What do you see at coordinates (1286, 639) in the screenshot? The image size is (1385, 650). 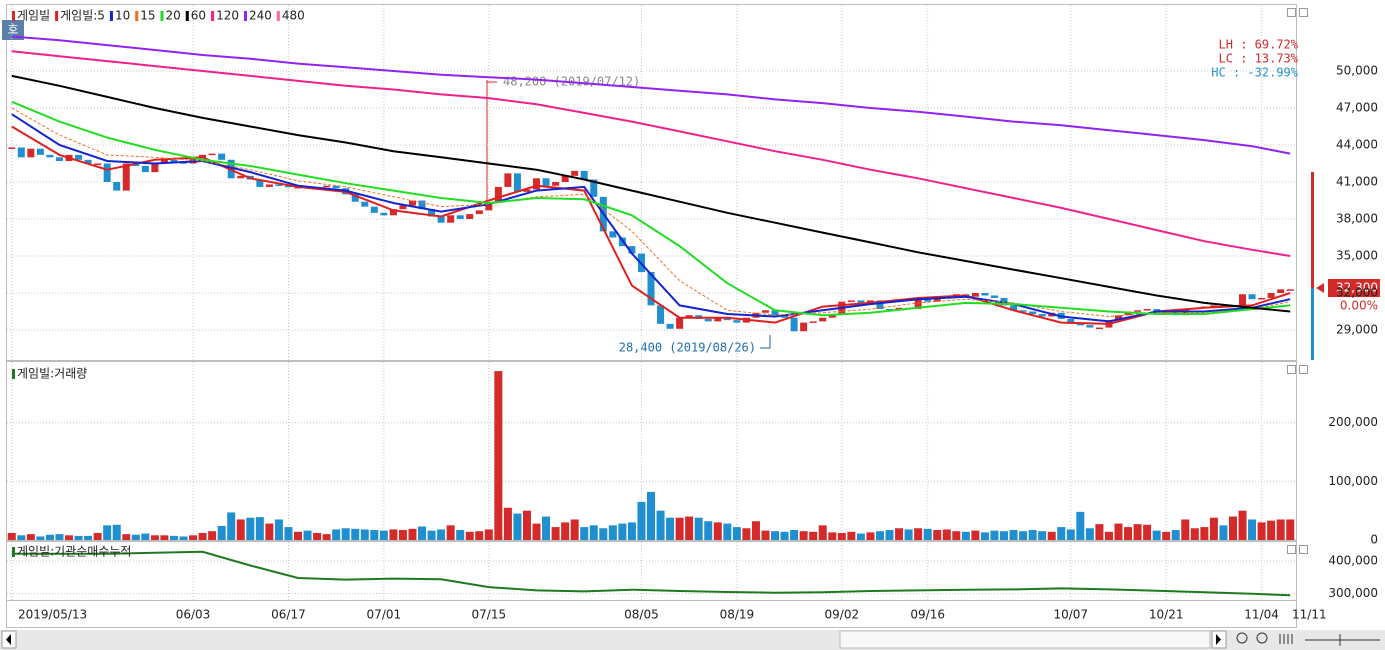 I see `bars-icon` at bounding box center [1286, 639].